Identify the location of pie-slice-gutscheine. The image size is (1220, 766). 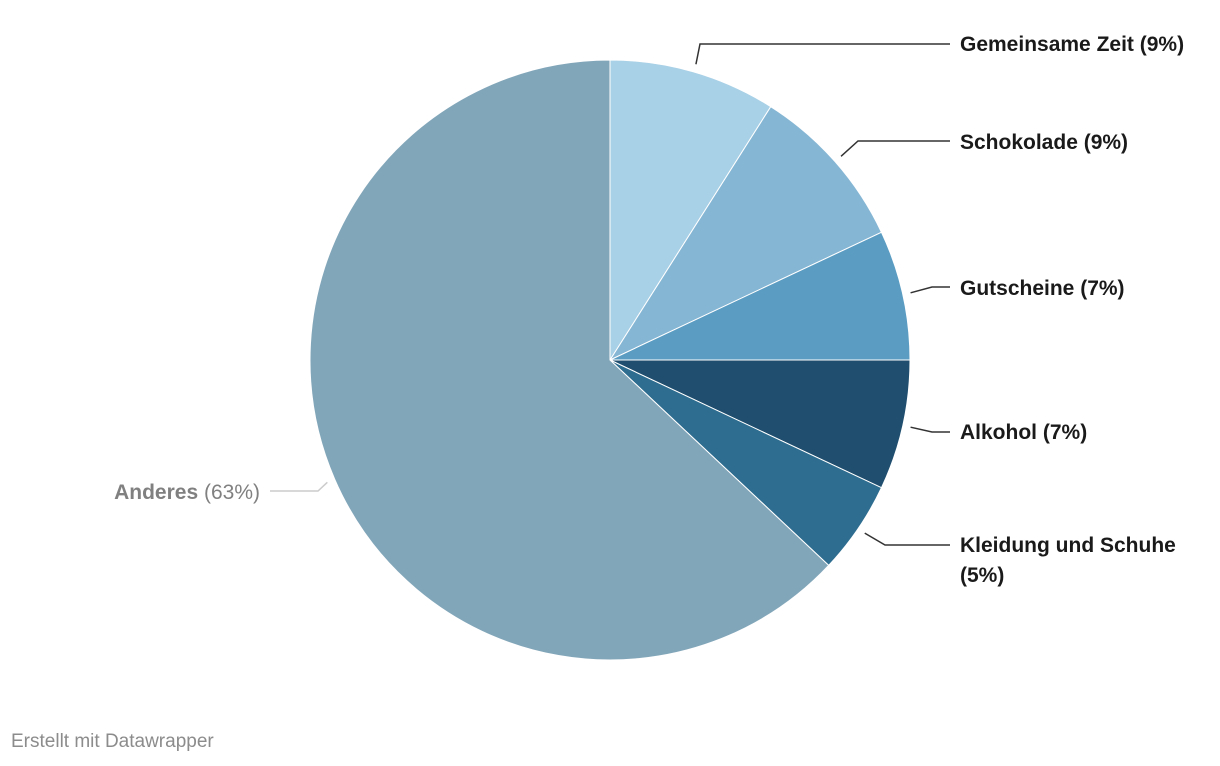
(760, 296).